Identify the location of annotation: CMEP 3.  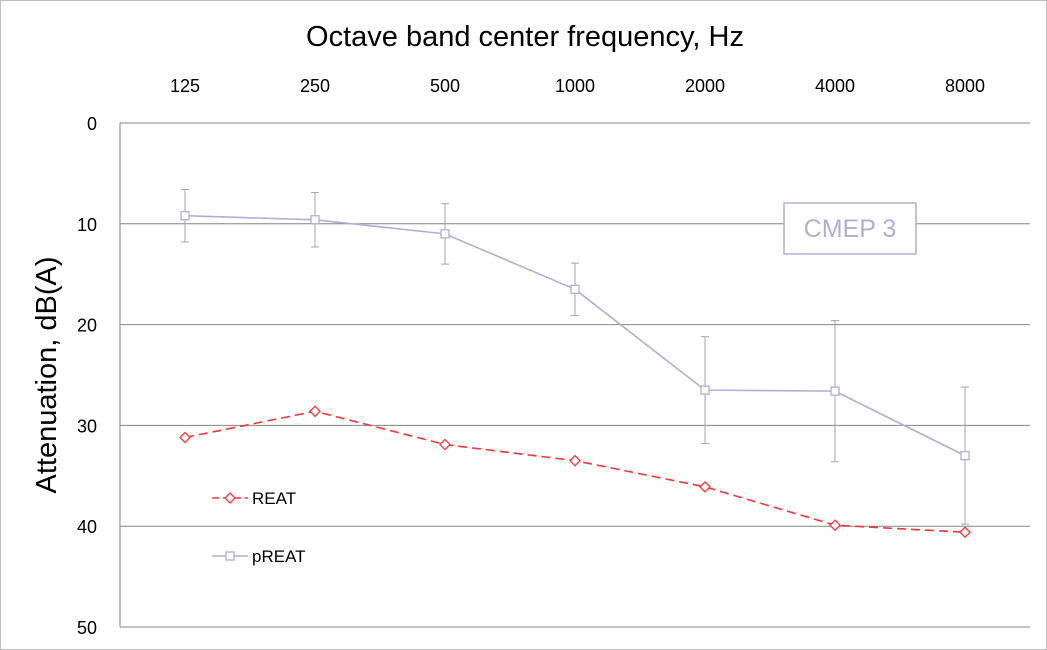
(850, 228).